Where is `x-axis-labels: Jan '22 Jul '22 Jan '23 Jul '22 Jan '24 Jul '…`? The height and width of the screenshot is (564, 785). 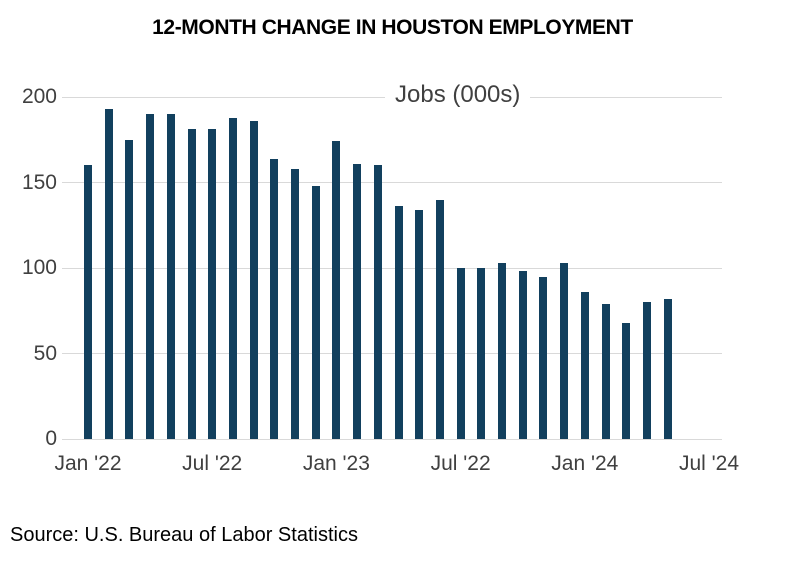
x-axis-labels: Jan '22 Jul '22 Jan '23 Jul '22 Jan '24 Jul '… is located at coordinates (408, 466).